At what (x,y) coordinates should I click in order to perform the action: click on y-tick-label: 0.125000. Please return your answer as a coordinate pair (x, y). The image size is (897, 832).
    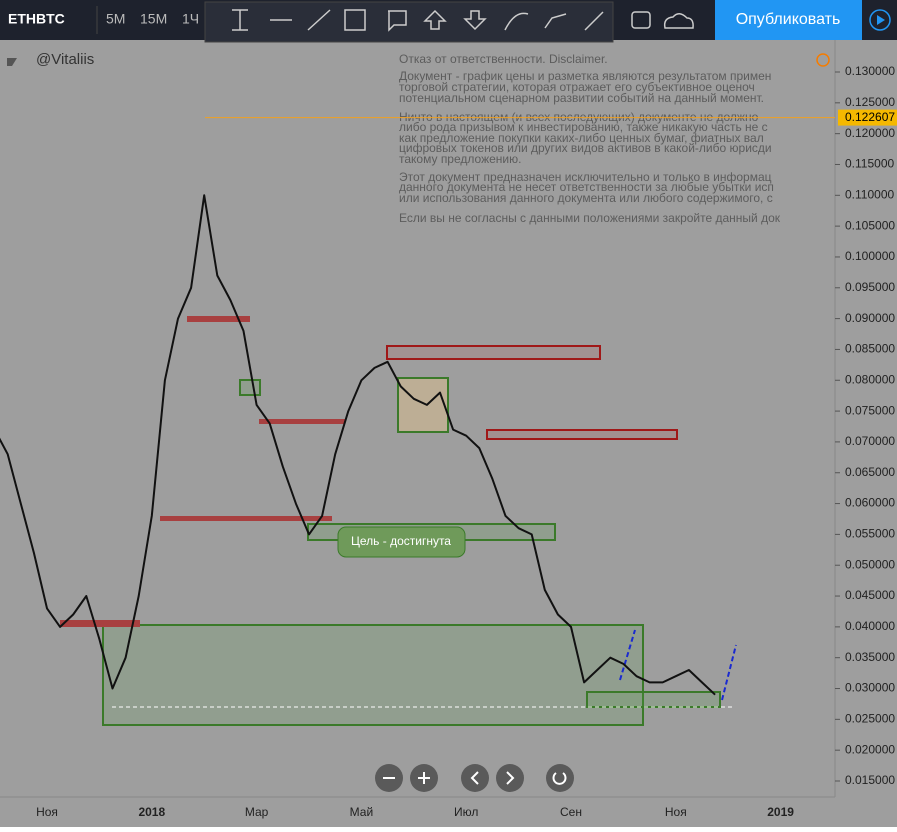
    Looking at the image, I should click on (870, 102).